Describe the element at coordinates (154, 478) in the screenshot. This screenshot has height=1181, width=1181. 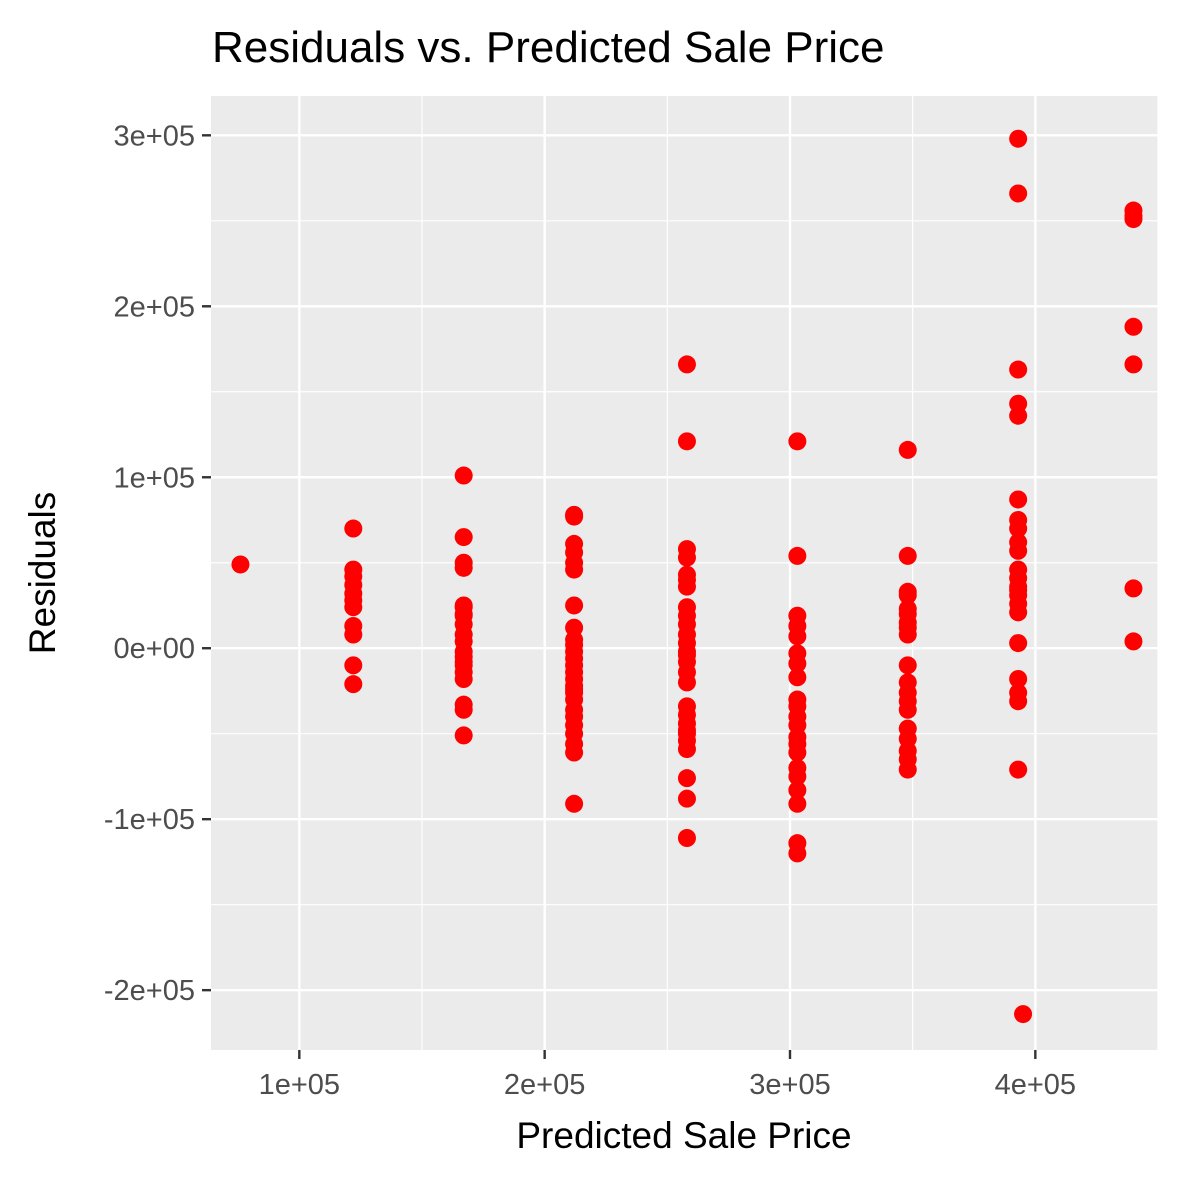
I see `y-tick-label: 1e+05` at that location.